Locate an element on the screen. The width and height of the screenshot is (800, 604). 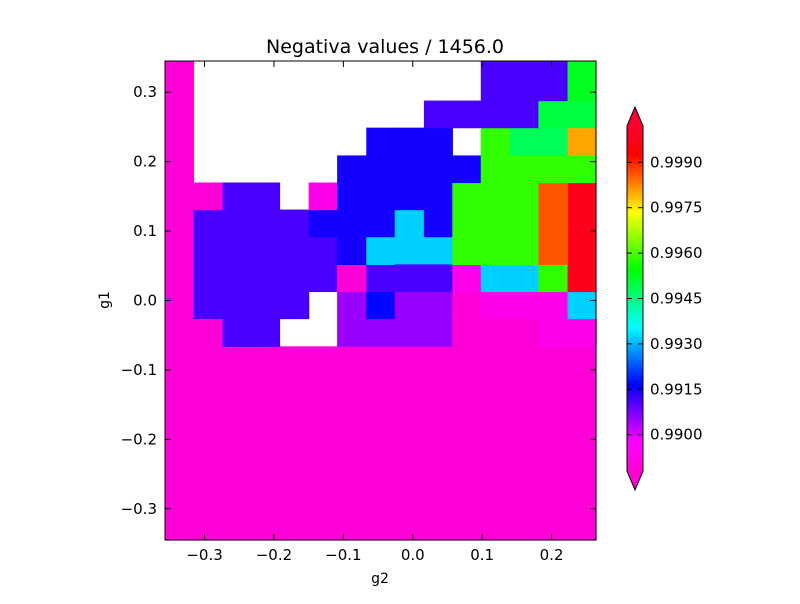
colorbar-tick-label: 0.9990 is located at coordinates (676, 162).